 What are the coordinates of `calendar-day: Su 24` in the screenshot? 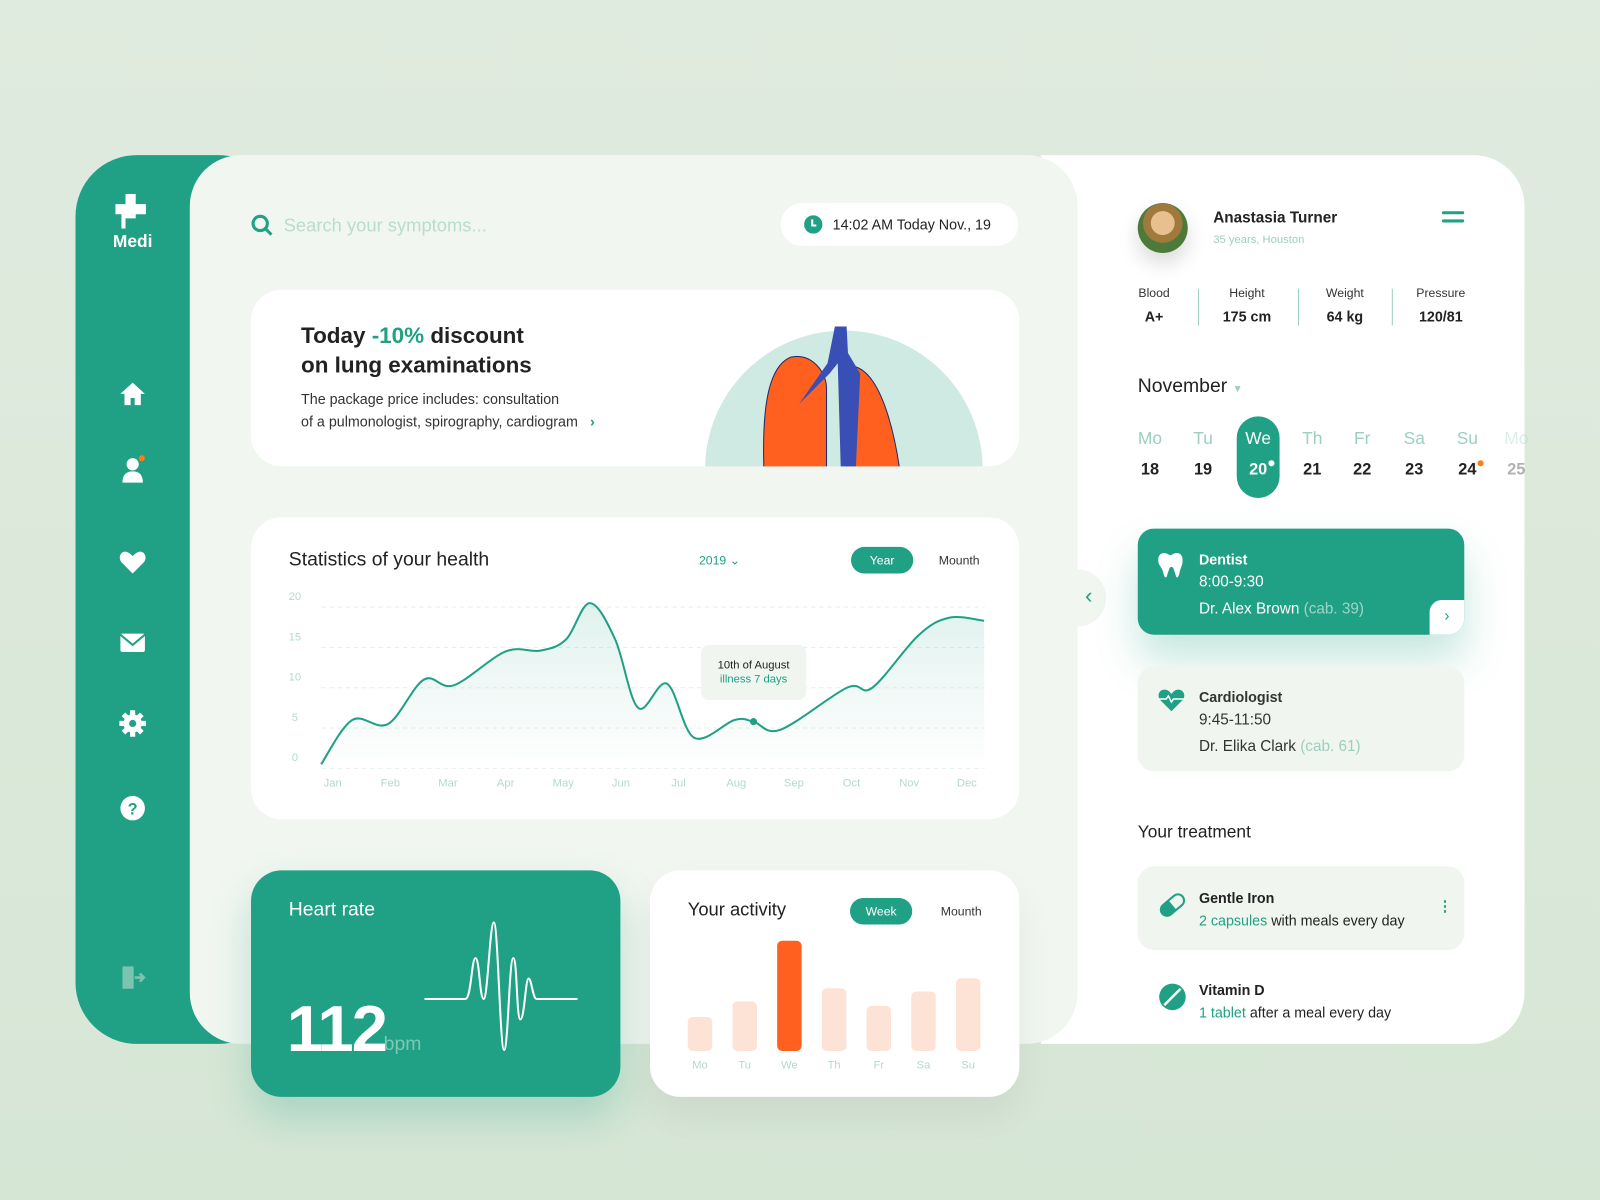 It's located at (1467, 454).